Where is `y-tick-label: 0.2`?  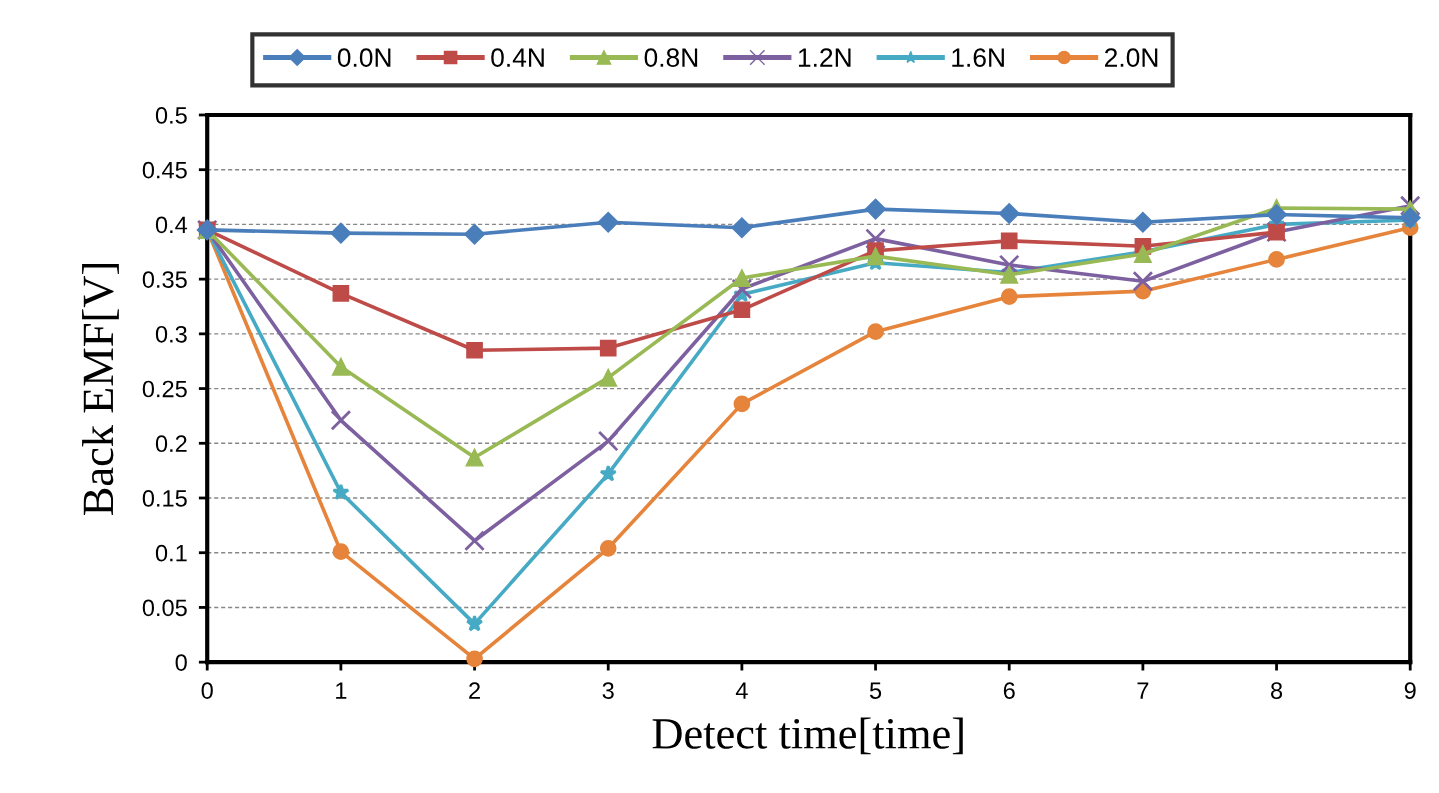 y-tick-label: 0.2 is located at coordinates (171, 444).